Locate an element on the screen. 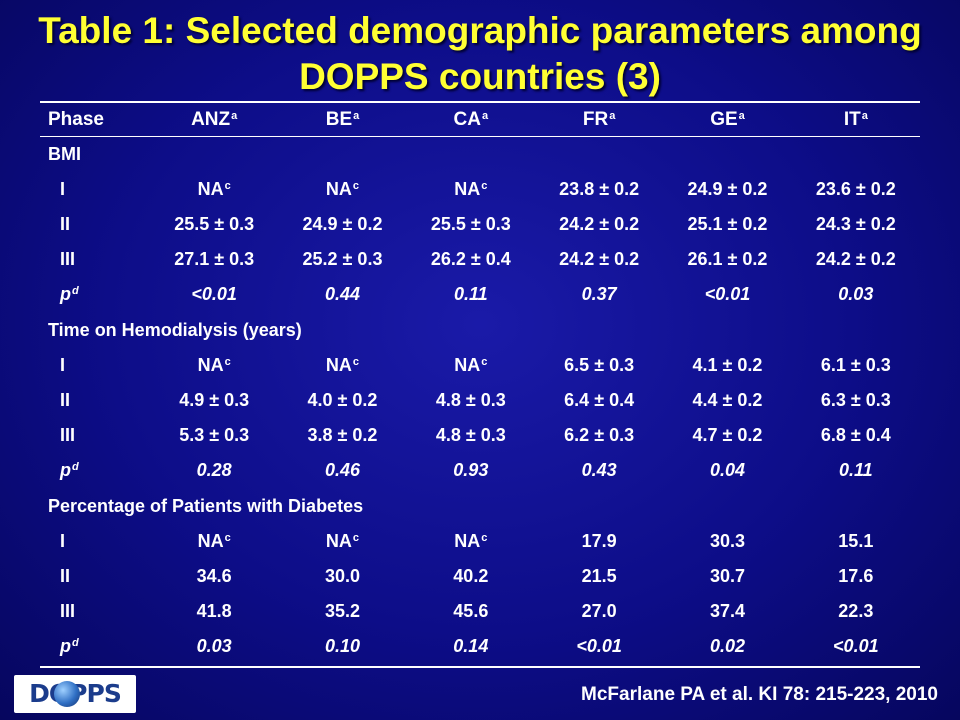 Image resolution: width=960 pixels, height=720 pixels. table-row: pd <0.01 0.44 0.11 0.37 <0.01 0.03 is located at coordinates (480, 294).